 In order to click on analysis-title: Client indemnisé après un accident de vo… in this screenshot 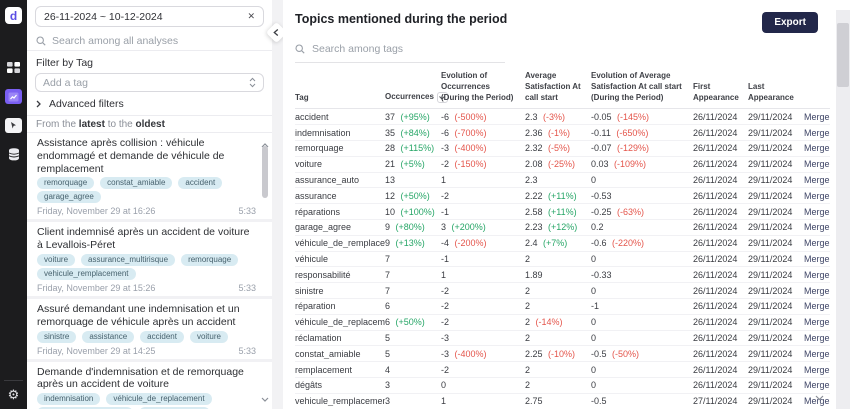, I will do `click(143, 239)`.